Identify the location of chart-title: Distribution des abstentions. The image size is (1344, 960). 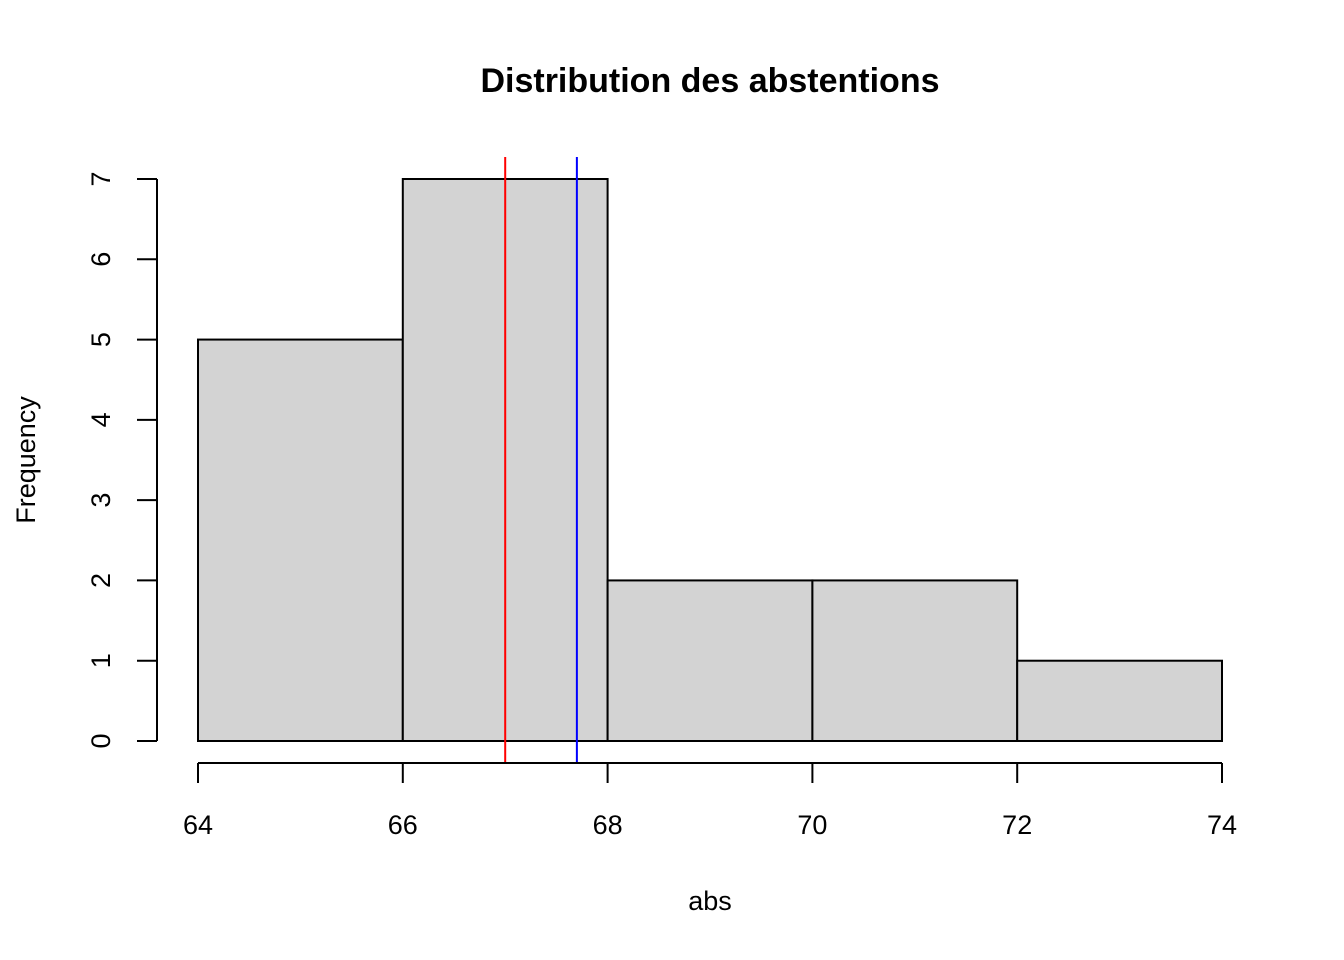
(709, 81).